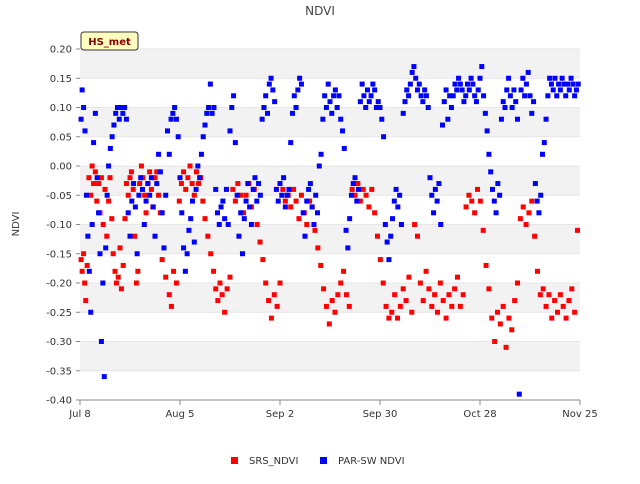  Describe the element at coordinates (59, 284) in the screenshot. I see `y-tick-label: -0.20` at that location.